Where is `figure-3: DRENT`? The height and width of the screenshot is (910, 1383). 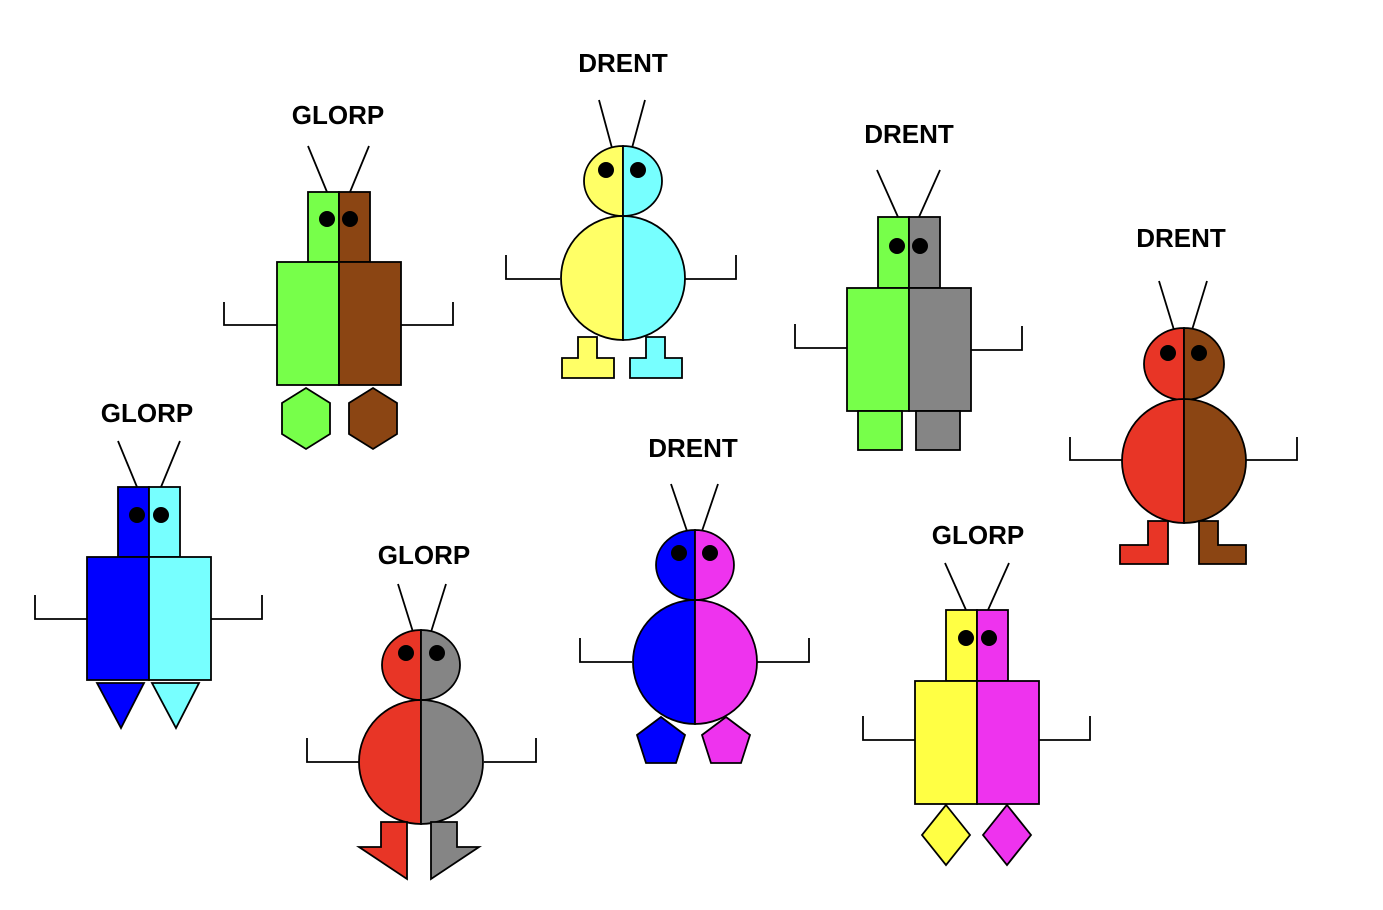
figure-3: DRENT is located at coordinates (908, 284).